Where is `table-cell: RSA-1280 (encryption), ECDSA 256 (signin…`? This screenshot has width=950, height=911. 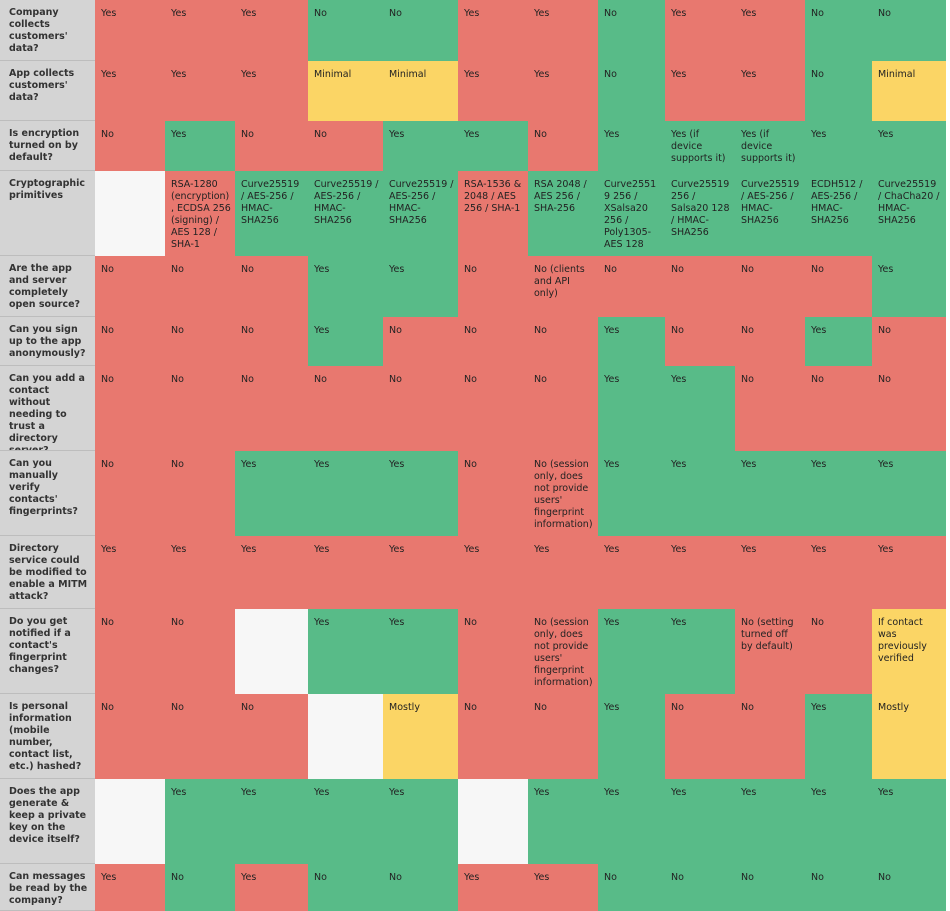 table-cell: RSA-1280 (encryption), ECDSA 256 (signin… is located at coordinates (200, 213).